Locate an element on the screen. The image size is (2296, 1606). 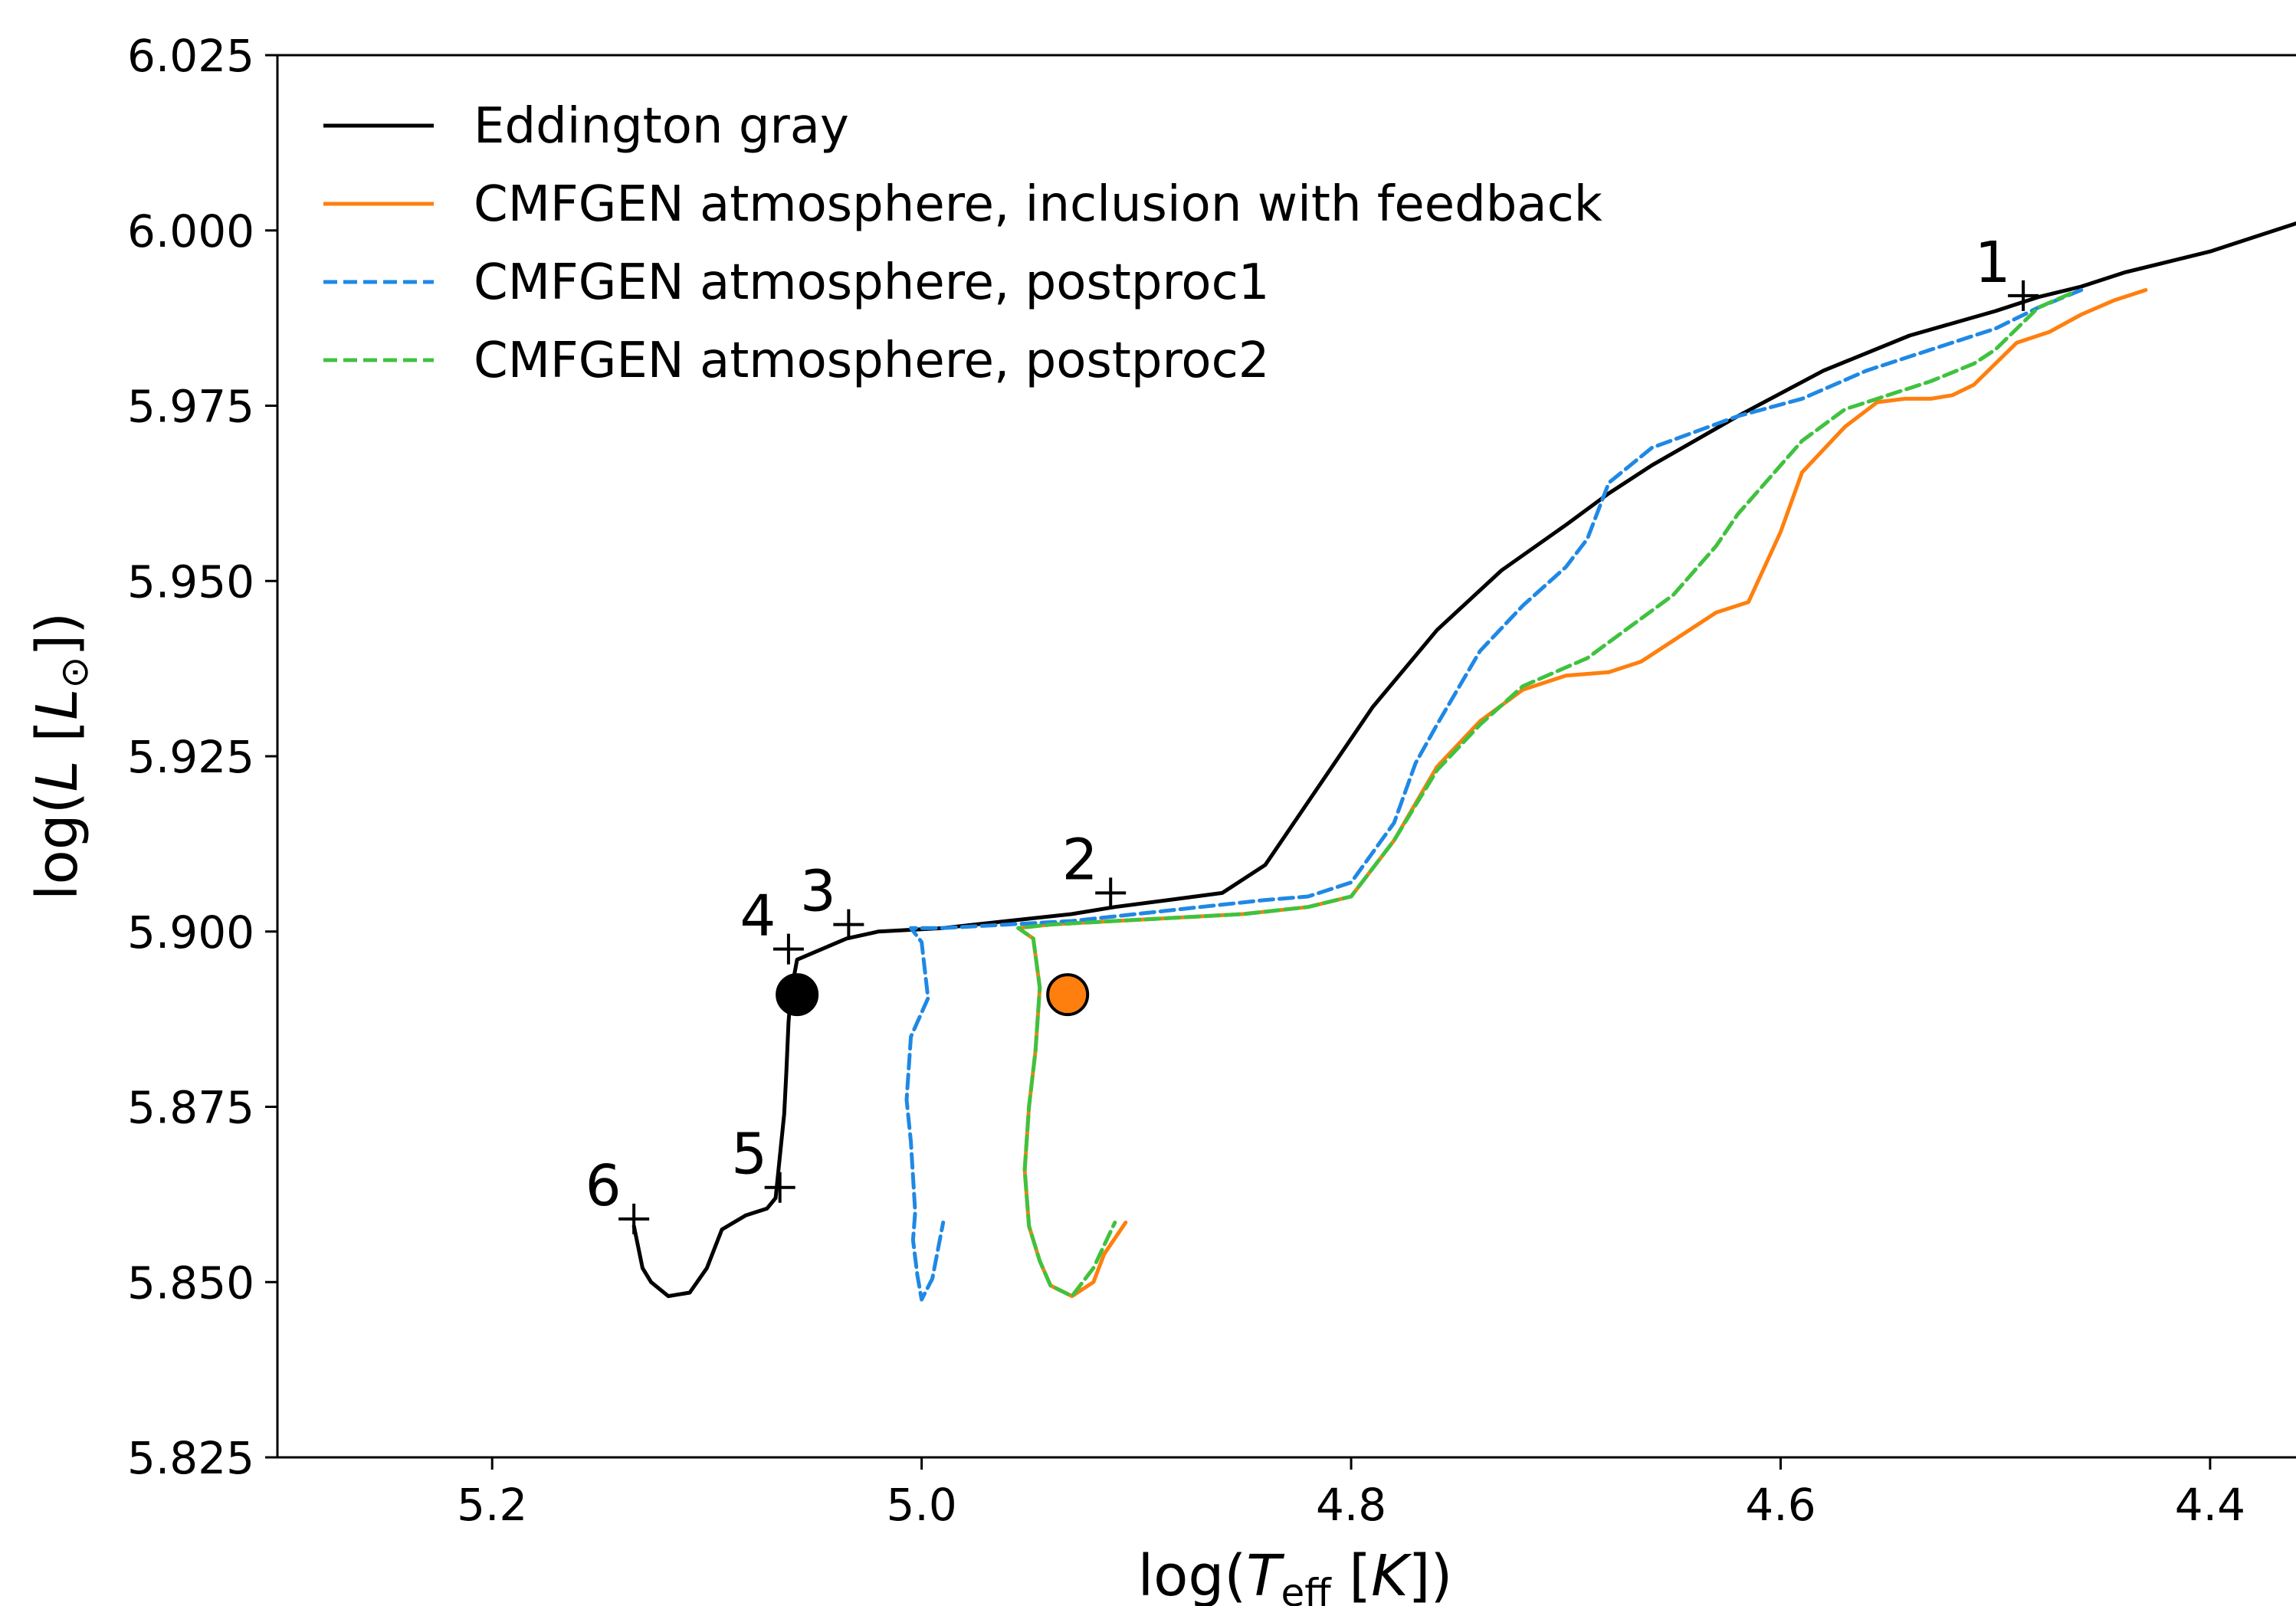
evolution-marker-label-5: 5 is located at coordinates (749, 1155).